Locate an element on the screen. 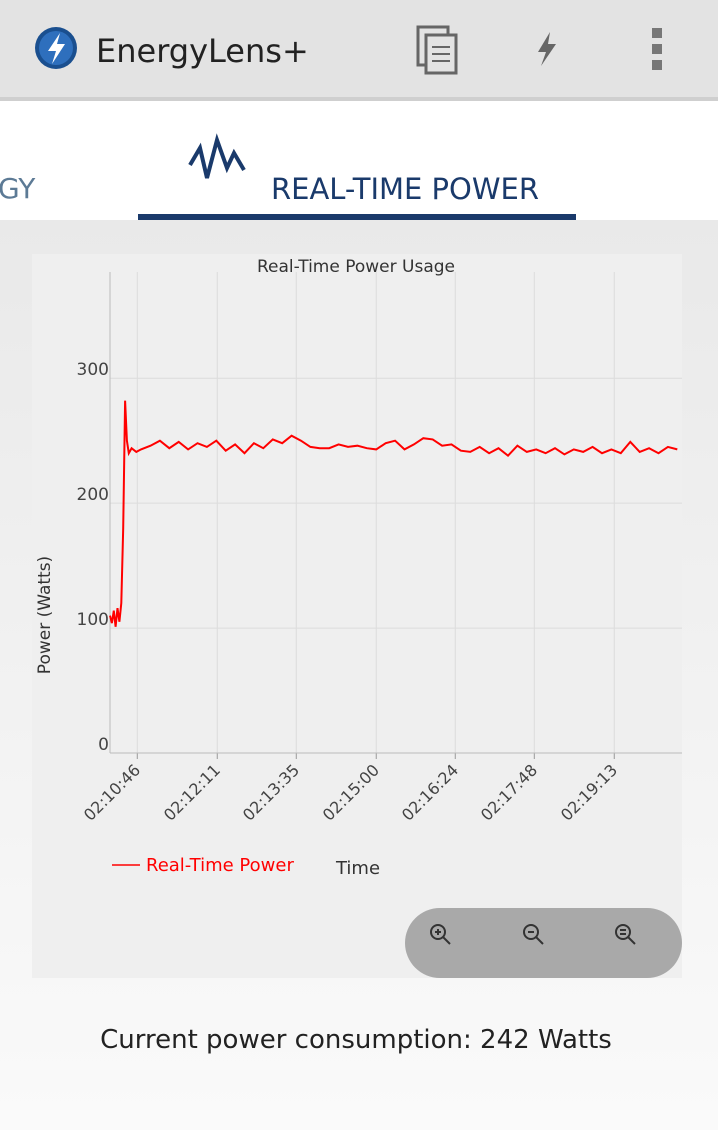 The height and width of the screenshot is (1134, 718). tab-icon is located at coordinates (217, 156).